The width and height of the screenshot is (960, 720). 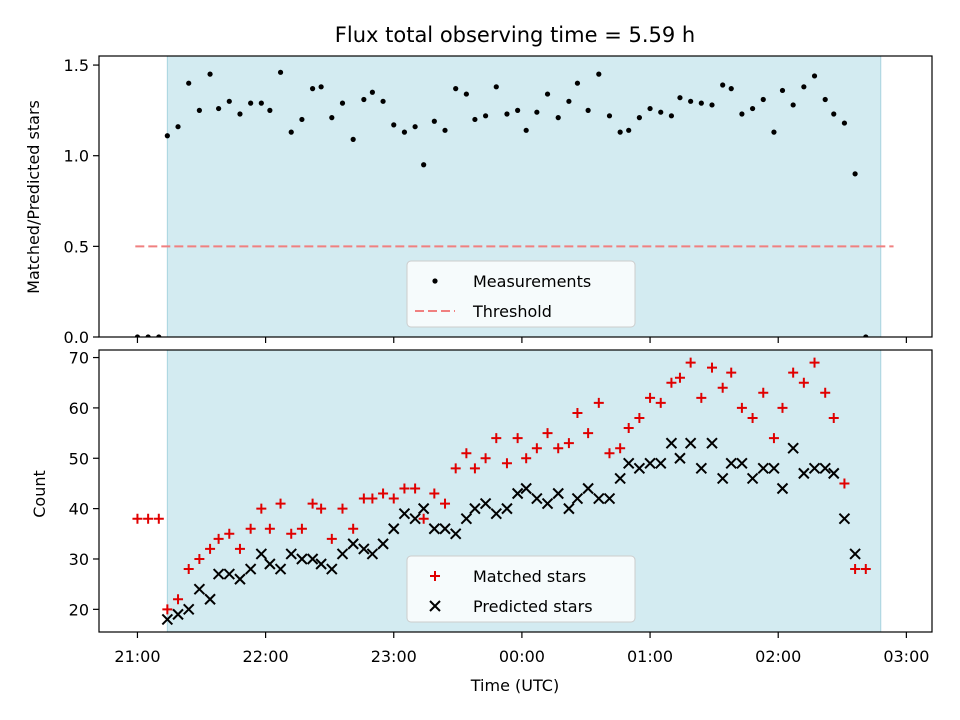 What do you see at coordinates (515, 35) in the screenshot?
I see `chart-title: Flux total observing time = 5.59 h` at bounding box center [515, 35].